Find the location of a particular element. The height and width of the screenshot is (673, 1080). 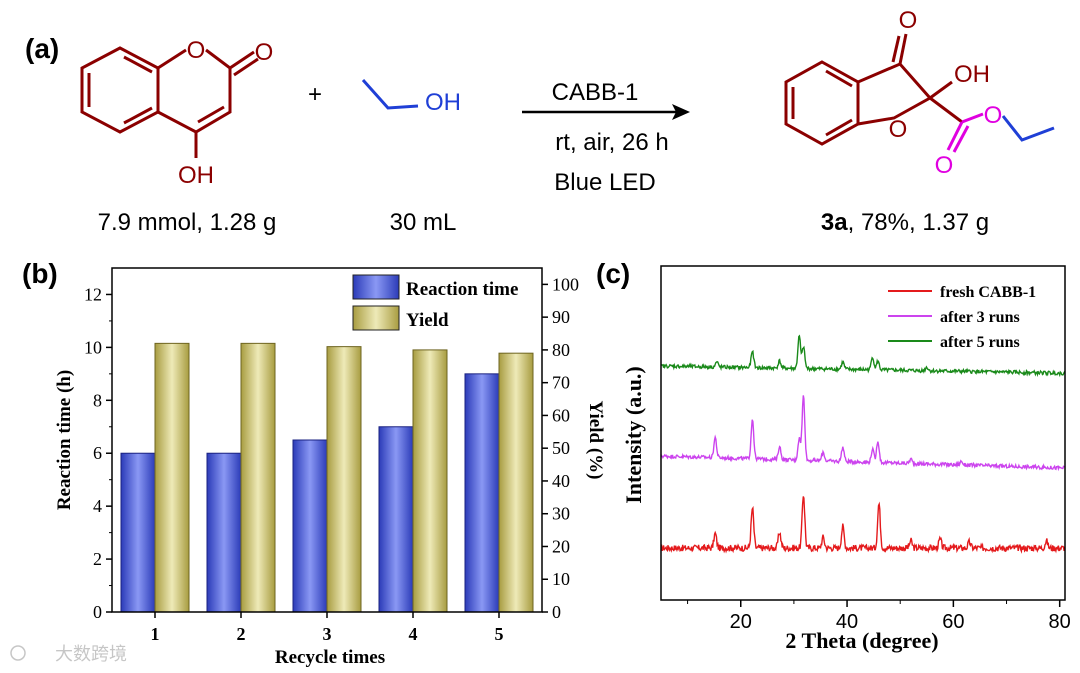

product-ester-bond is located at coordinates (946, 110).